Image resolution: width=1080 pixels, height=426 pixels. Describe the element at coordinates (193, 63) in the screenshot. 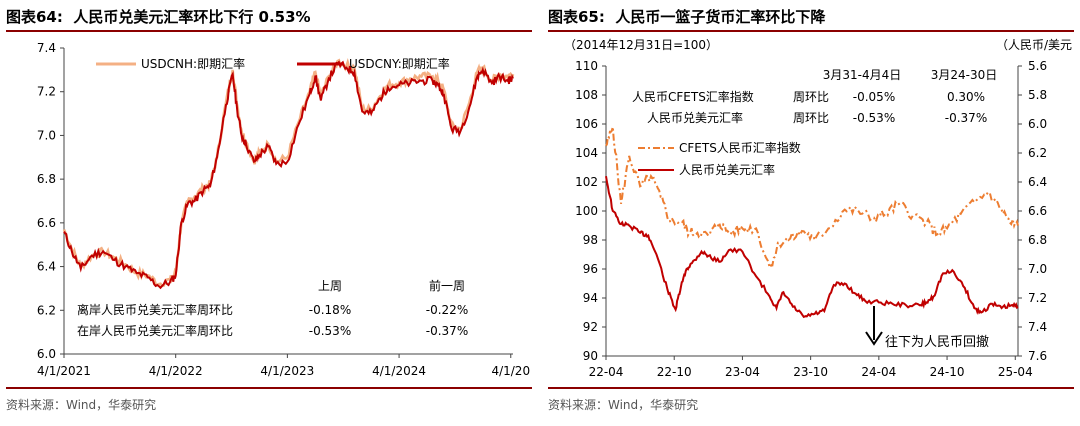

I see `legend-label-usdcnh: USDCNH:即期汇率` at that location.